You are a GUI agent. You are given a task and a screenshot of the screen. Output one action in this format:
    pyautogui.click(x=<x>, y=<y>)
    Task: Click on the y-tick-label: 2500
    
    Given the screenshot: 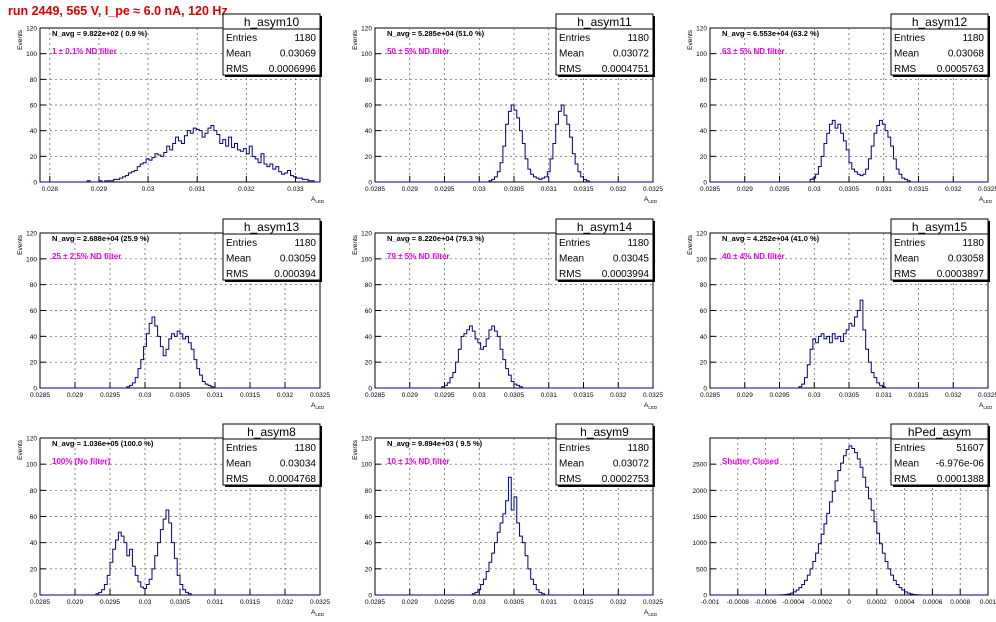 What is the action you would take?
    pyautogui.click(x=700, y=465)
    